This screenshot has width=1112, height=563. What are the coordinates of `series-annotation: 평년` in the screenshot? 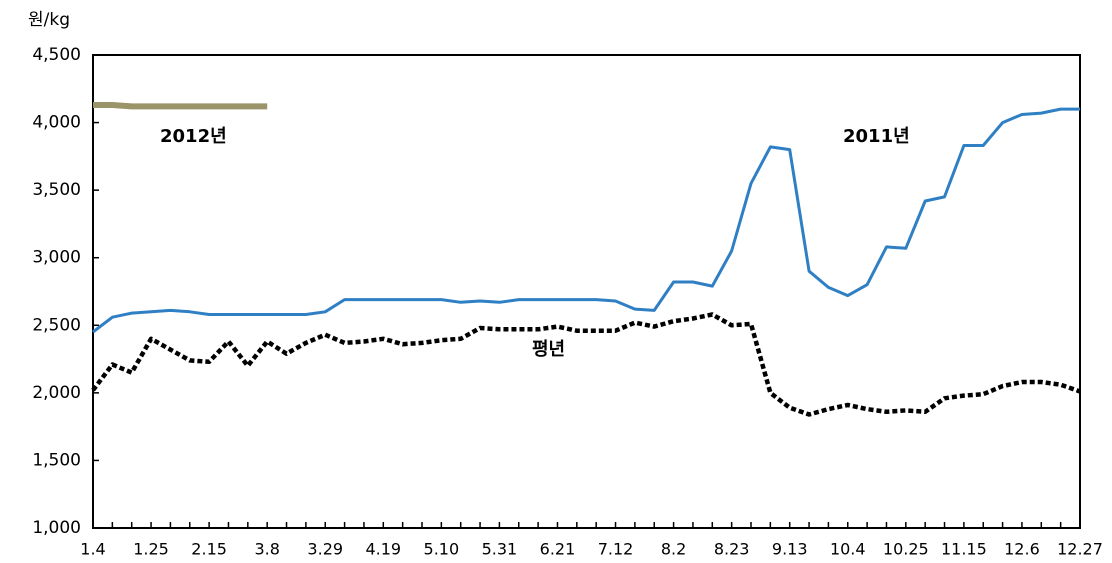 It's located at (548, 349).